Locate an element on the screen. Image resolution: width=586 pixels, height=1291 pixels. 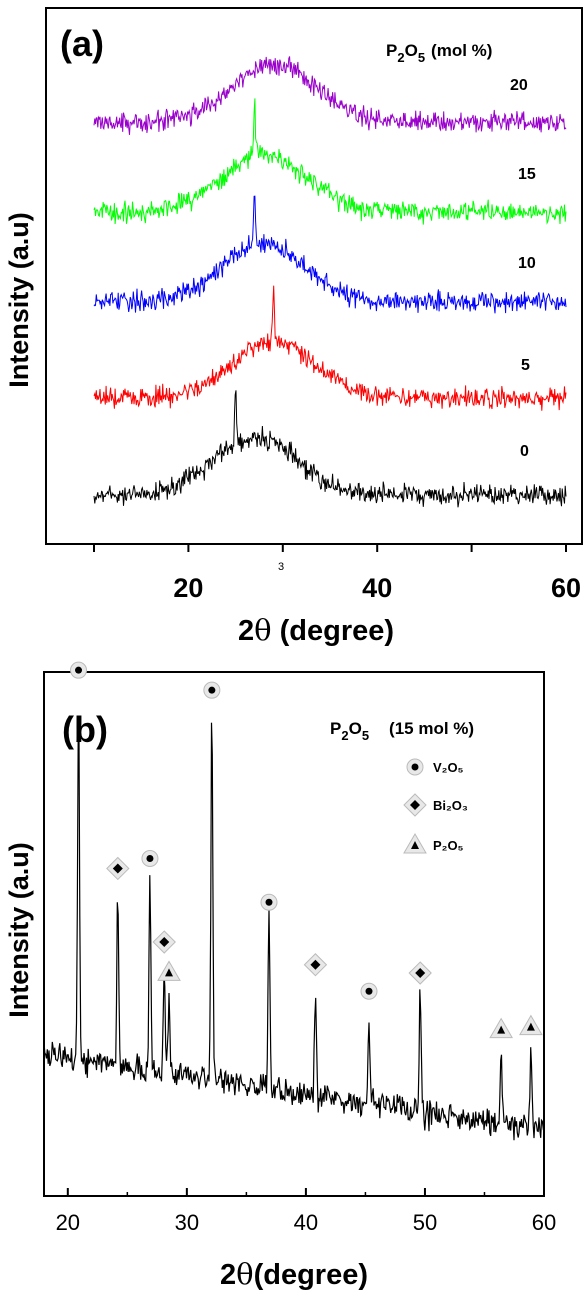
panel-b-tick-labels: 20 30 40 50 60 is located at coordinates (306, 1222).